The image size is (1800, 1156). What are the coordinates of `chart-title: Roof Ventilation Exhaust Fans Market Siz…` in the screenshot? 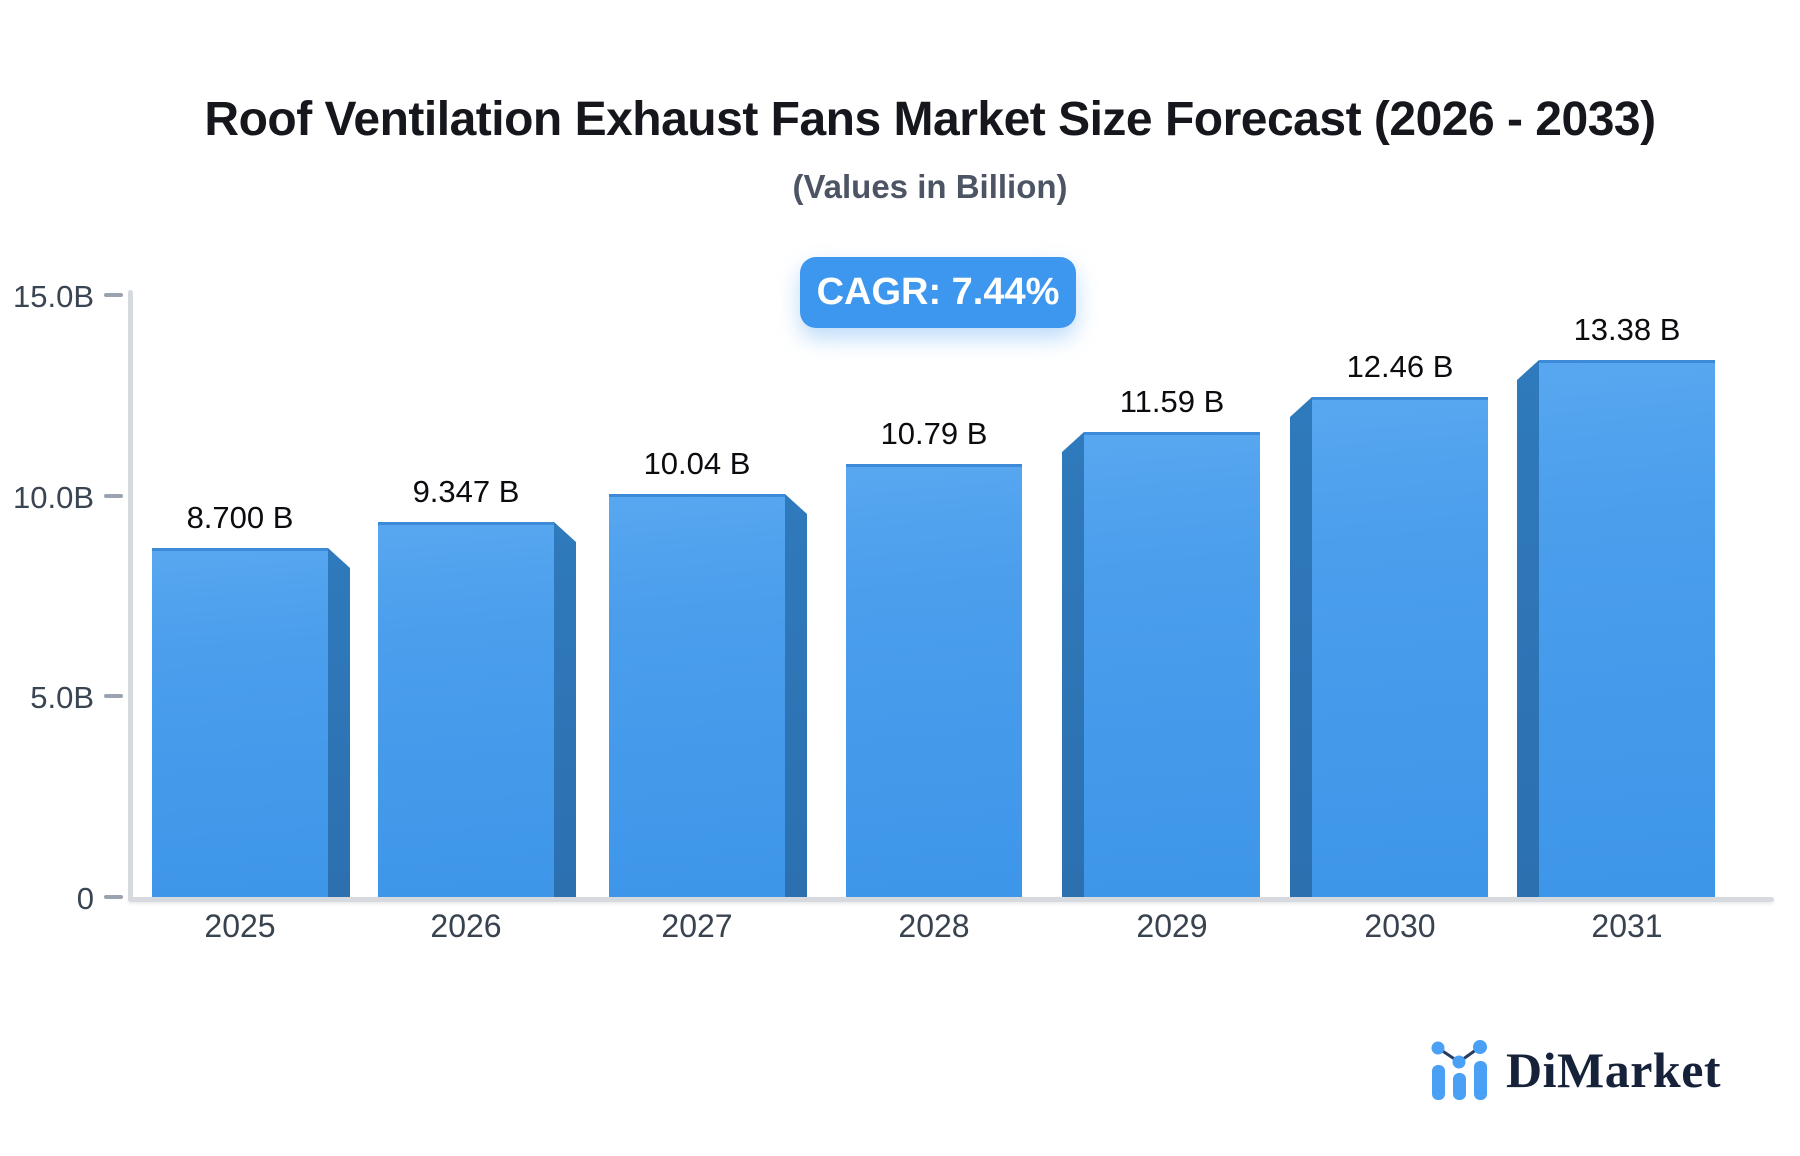 It's located at (930, 119).